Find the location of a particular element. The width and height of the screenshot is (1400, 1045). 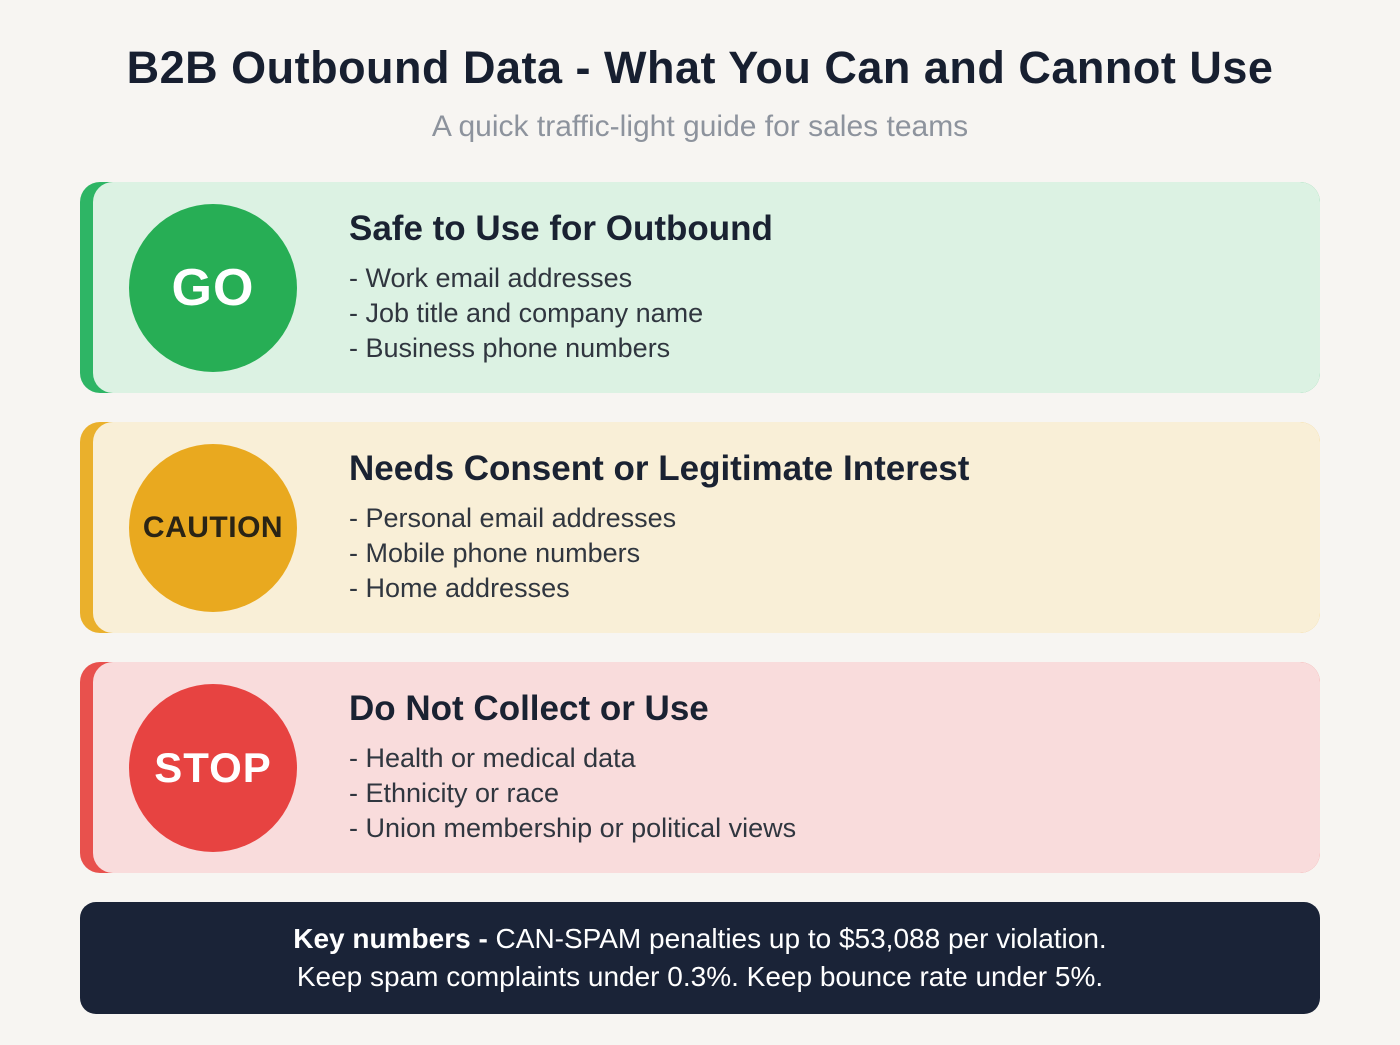

list-item: - Personal email addresses is located at coordinates (513, 517).